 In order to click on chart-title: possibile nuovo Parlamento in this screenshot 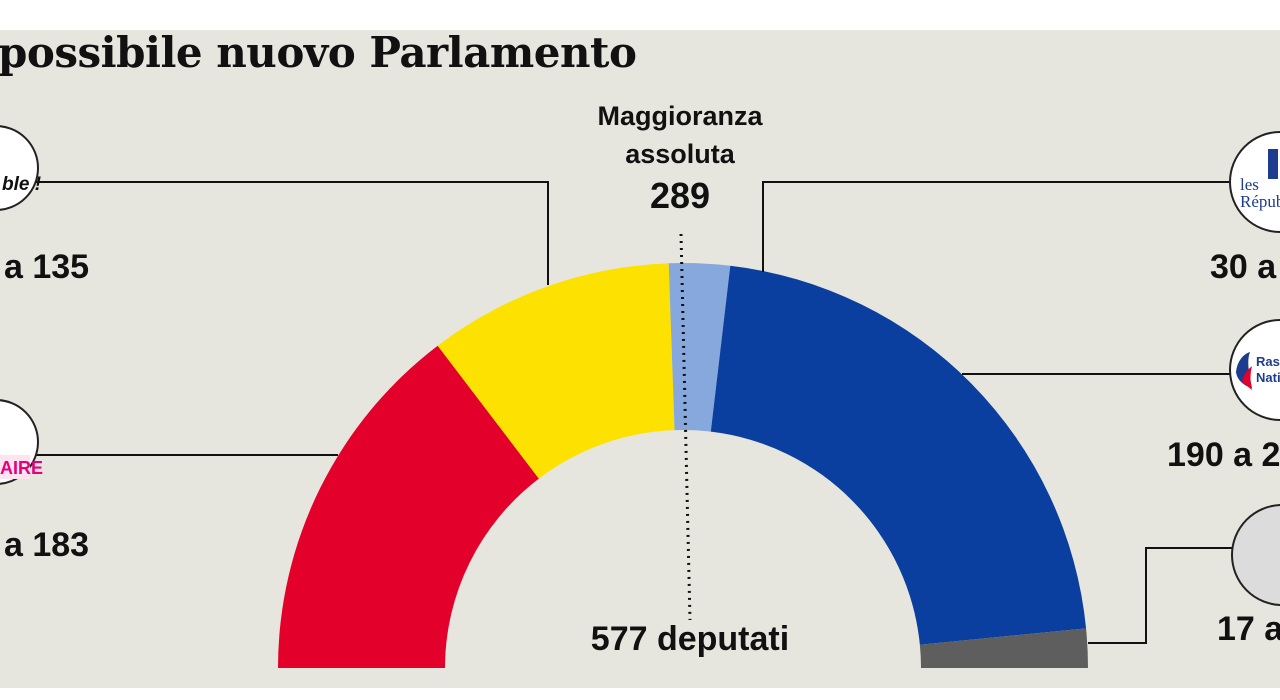, I will do `click(318, 52)`.